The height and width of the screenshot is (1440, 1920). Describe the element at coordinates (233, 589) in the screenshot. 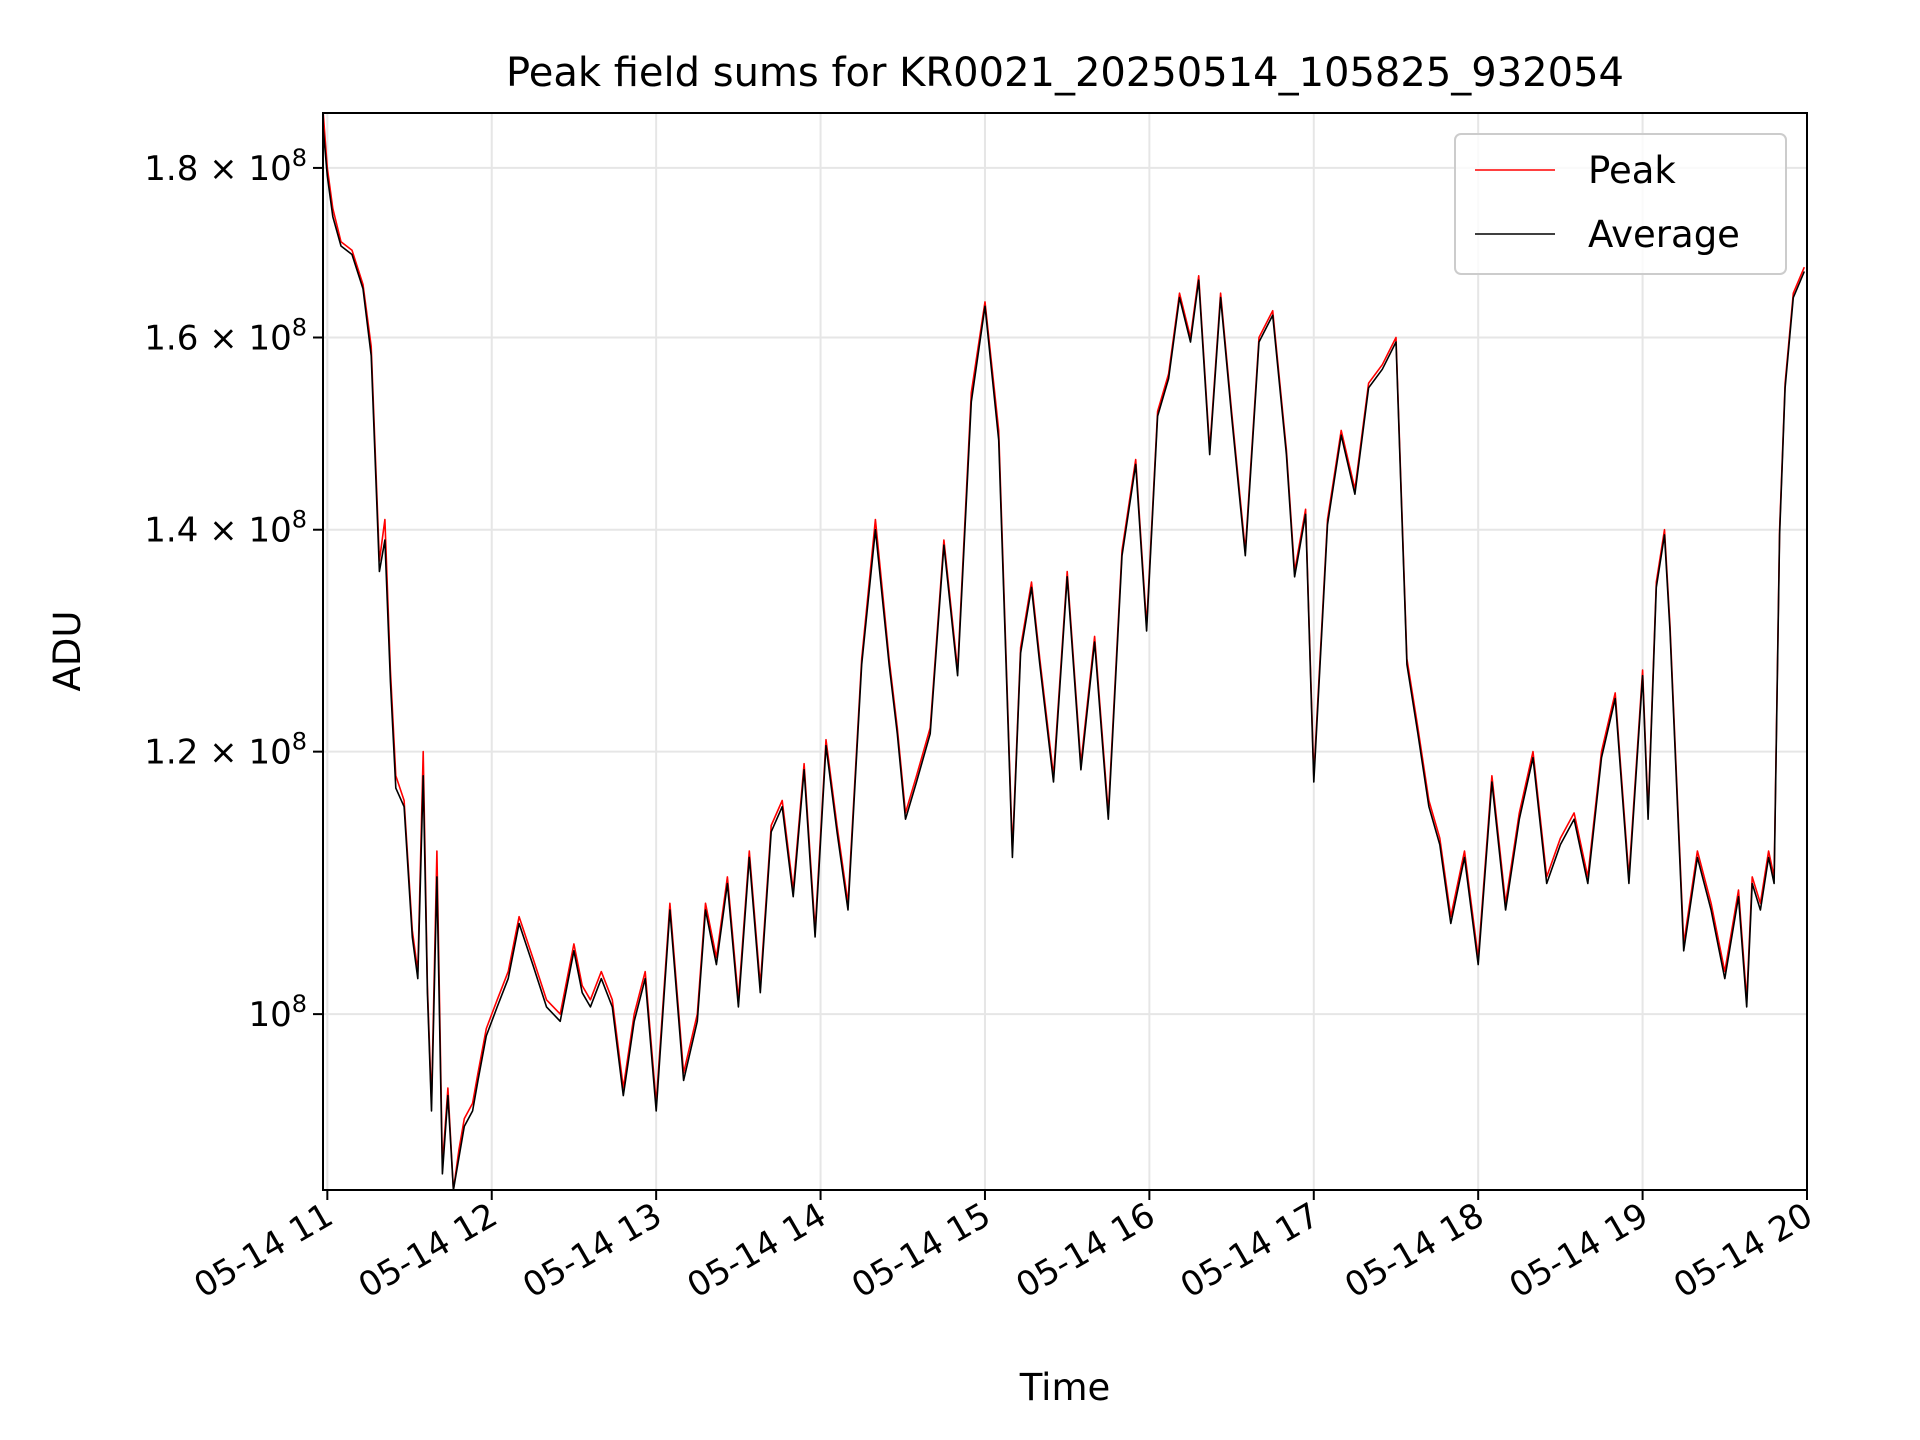

I see `y-axis: 108 1.2 × 108 1.4 × 108 1.6 × 108 1.8 × 108` at that location.